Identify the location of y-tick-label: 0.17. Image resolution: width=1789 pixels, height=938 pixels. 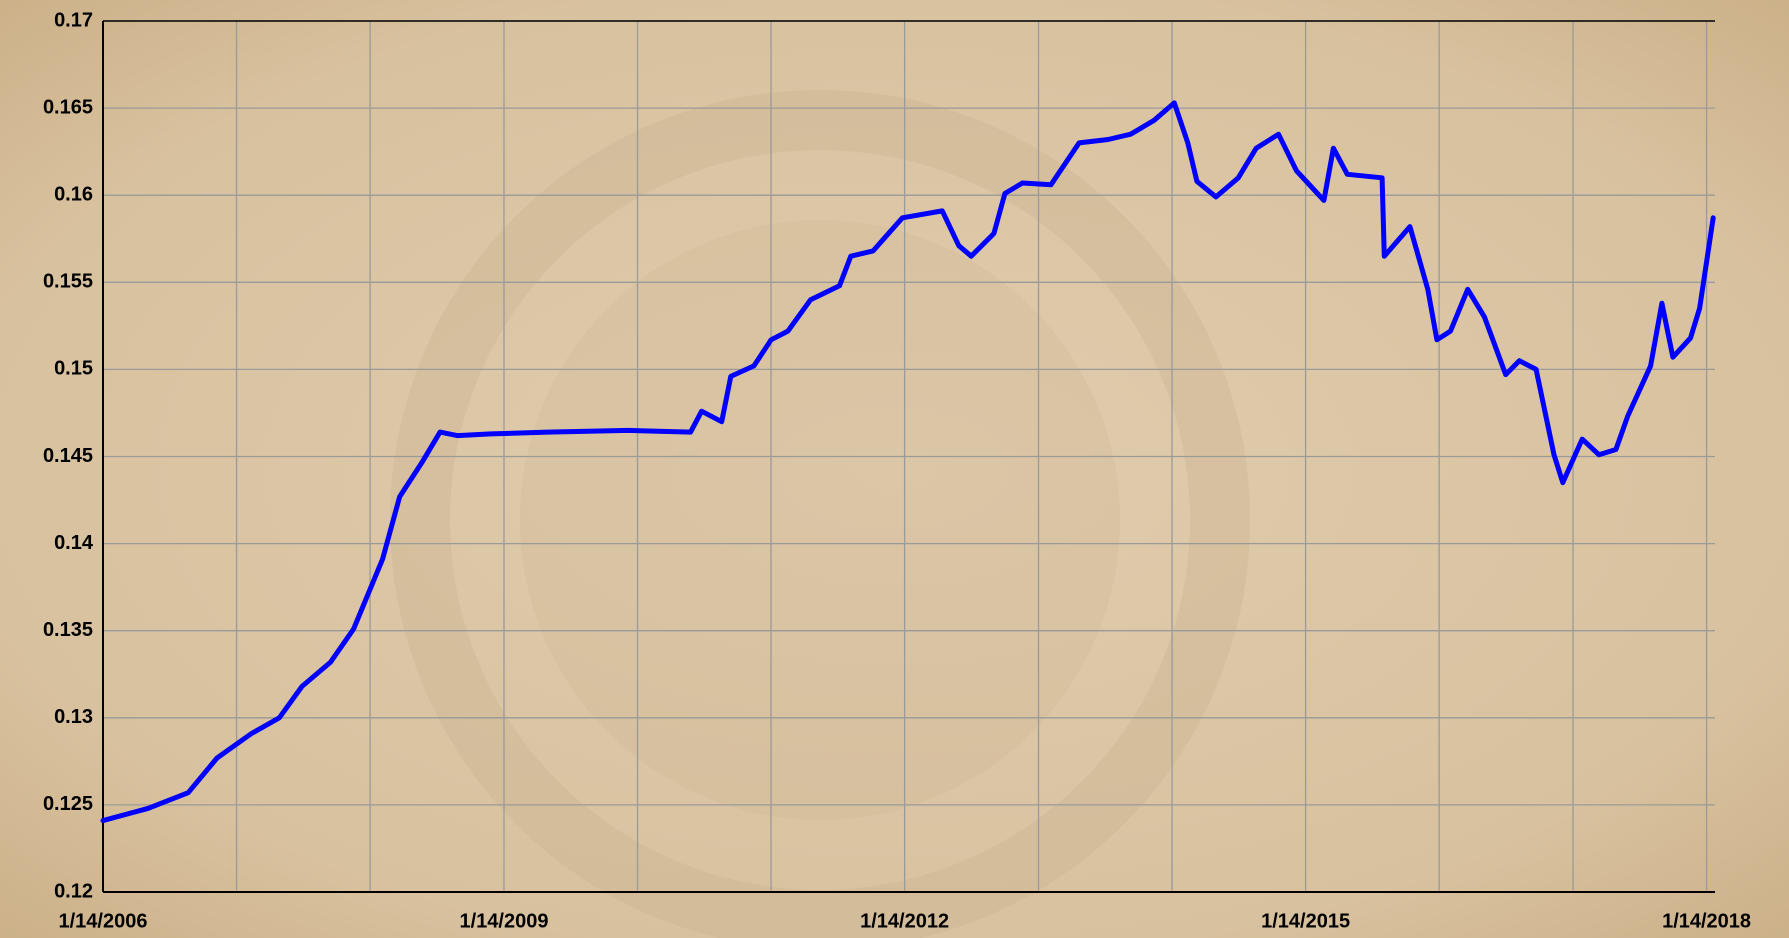
(73, 20).